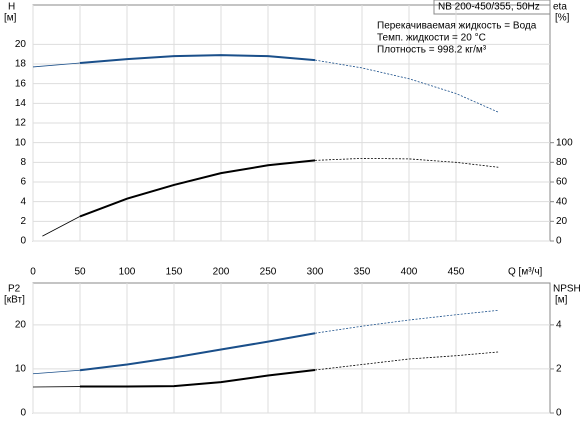 The height and width of the screenshot is (422, 587). What do you see at coordinates (561, 300) in the screenshot?
I see `y2-axis-unit: [м]` at bounding box center [561, 300].